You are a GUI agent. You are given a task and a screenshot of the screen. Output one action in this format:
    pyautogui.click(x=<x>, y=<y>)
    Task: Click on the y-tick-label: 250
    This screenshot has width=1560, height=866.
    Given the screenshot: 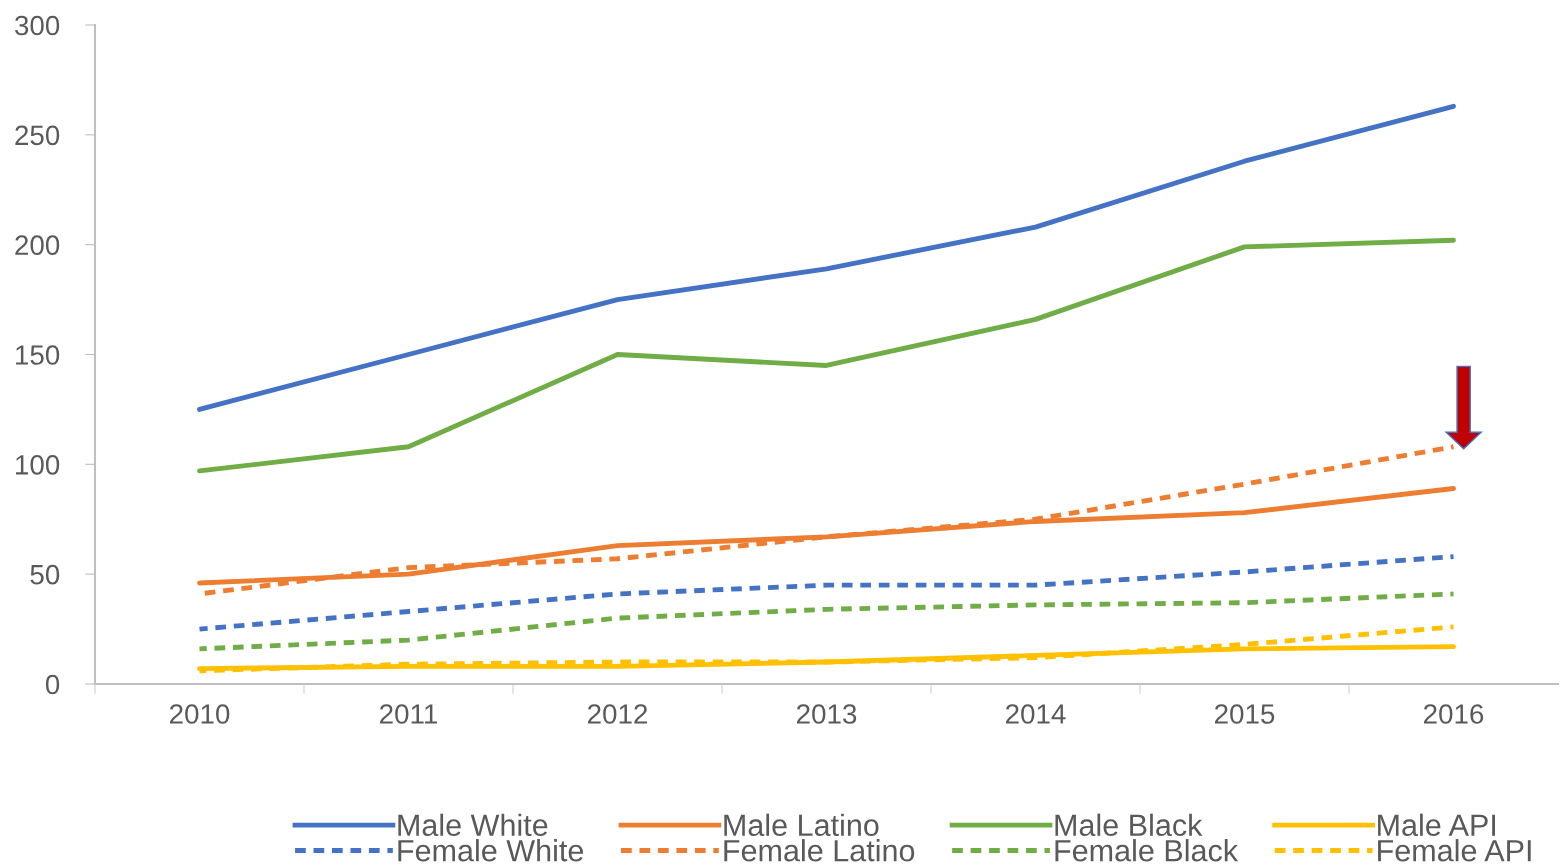 What is the action you would take?
    pyautogui.click(x=37, y=135)
    